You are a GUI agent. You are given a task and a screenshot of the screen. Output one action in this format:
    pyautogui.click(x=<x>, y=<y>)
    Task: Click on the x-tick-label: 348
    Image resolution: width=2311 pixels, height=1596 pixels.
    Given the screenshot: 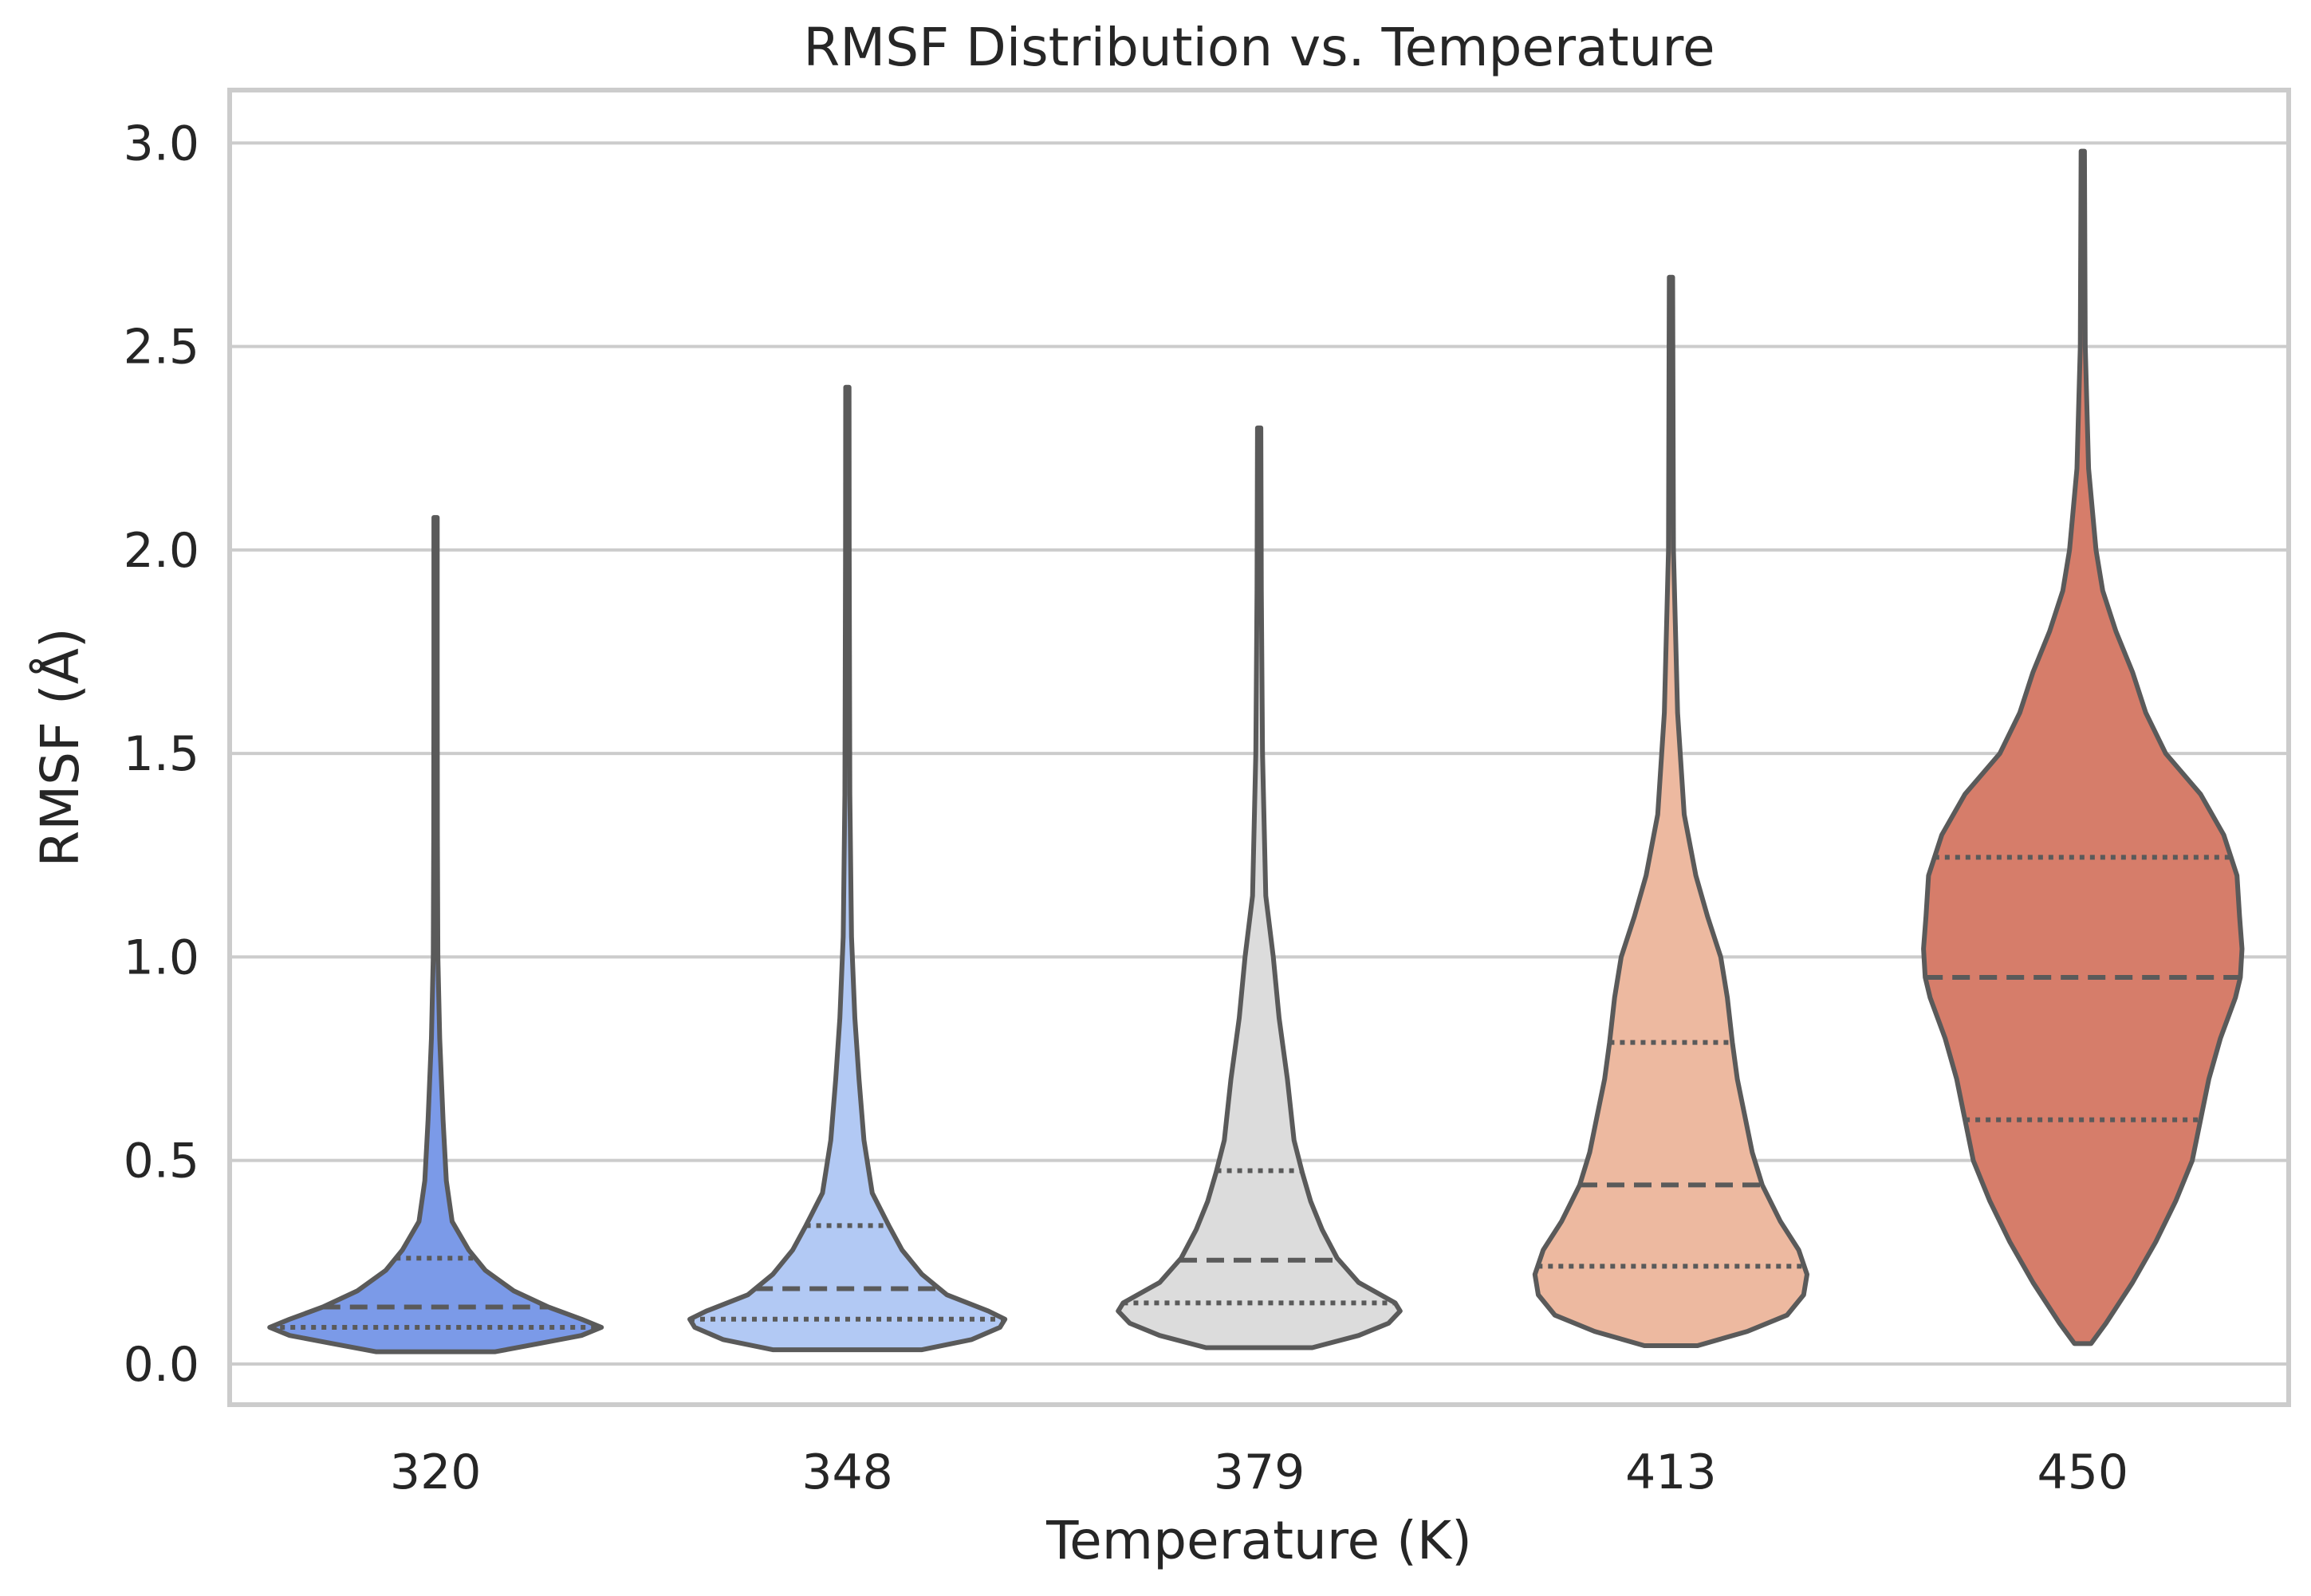 What is the action you would take?
    pyautogui.click(x=847, y=1472)
    